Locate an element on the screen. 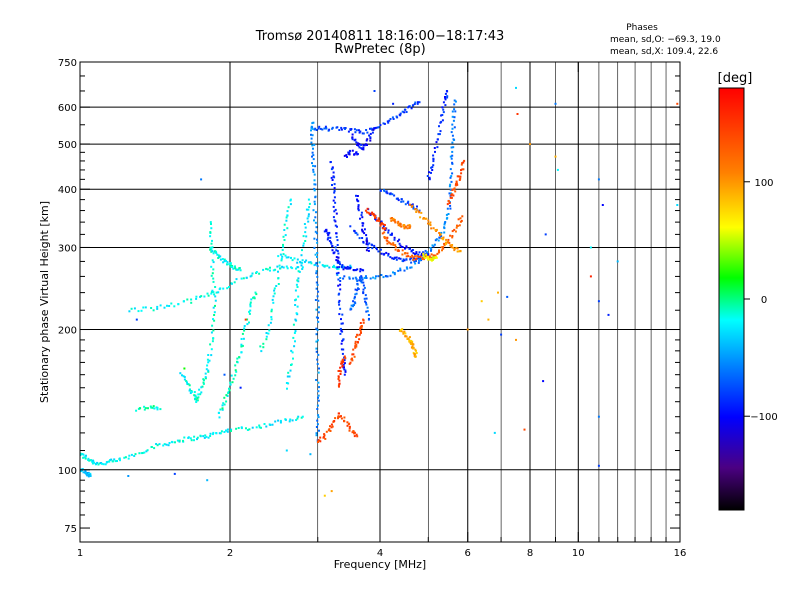 The image size is (800, 600). y-tick-label: 200 is located at coordinates (67, 331).